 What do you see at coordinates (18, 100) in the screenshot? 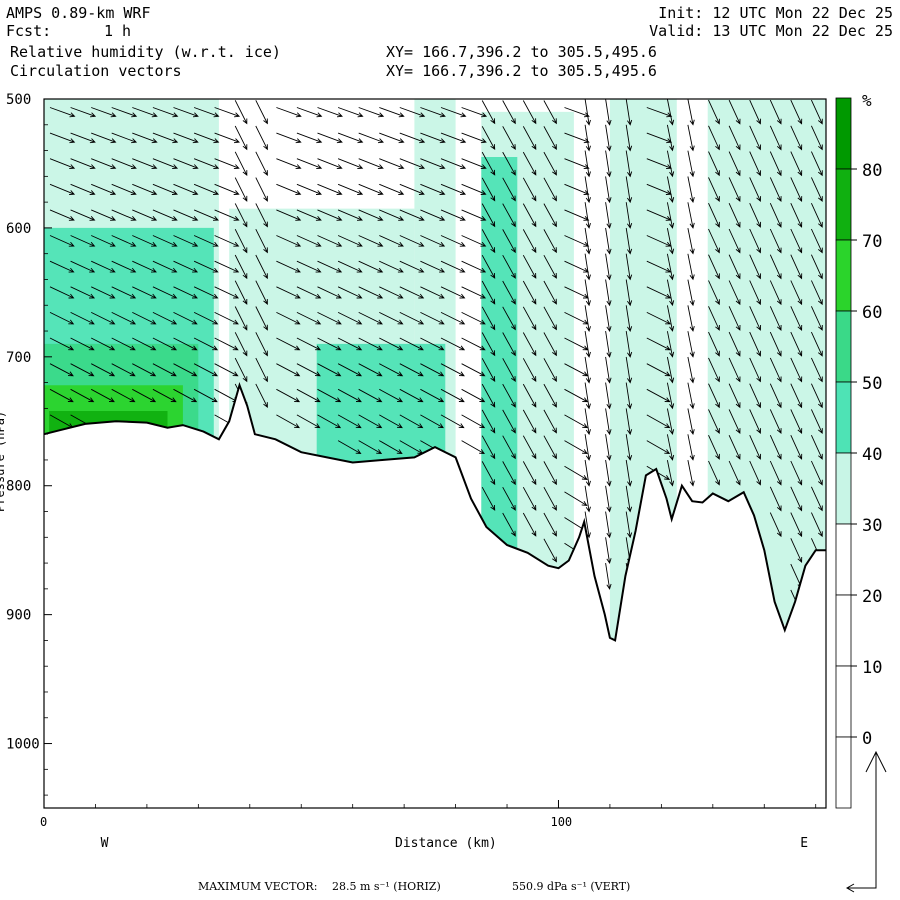
I see `y-tick-label: 500` at bounding box center [18, 100].